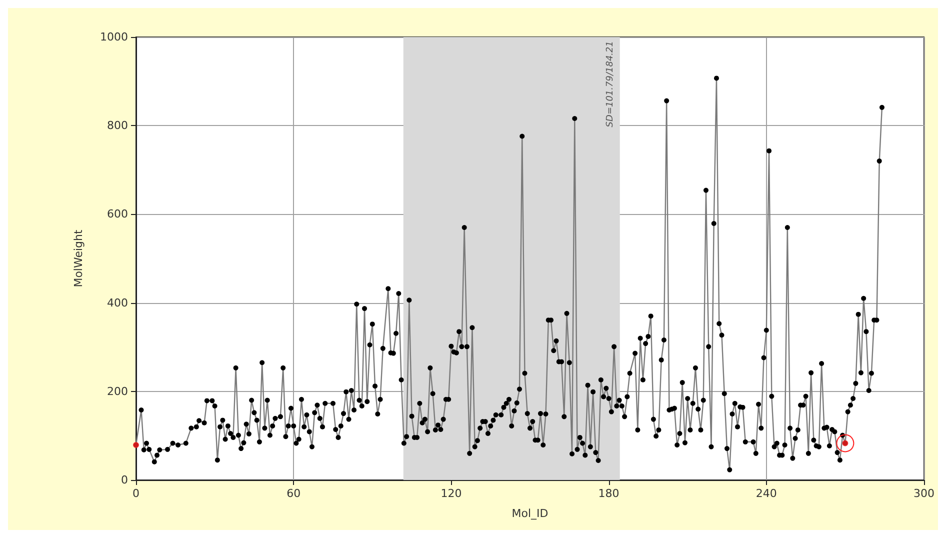 Image resolution: width=946 pixels, height=538 pixels. Describe the element at coordinates (117, 125) in the screenshot. I see `y-tick-label: 800` at that location.